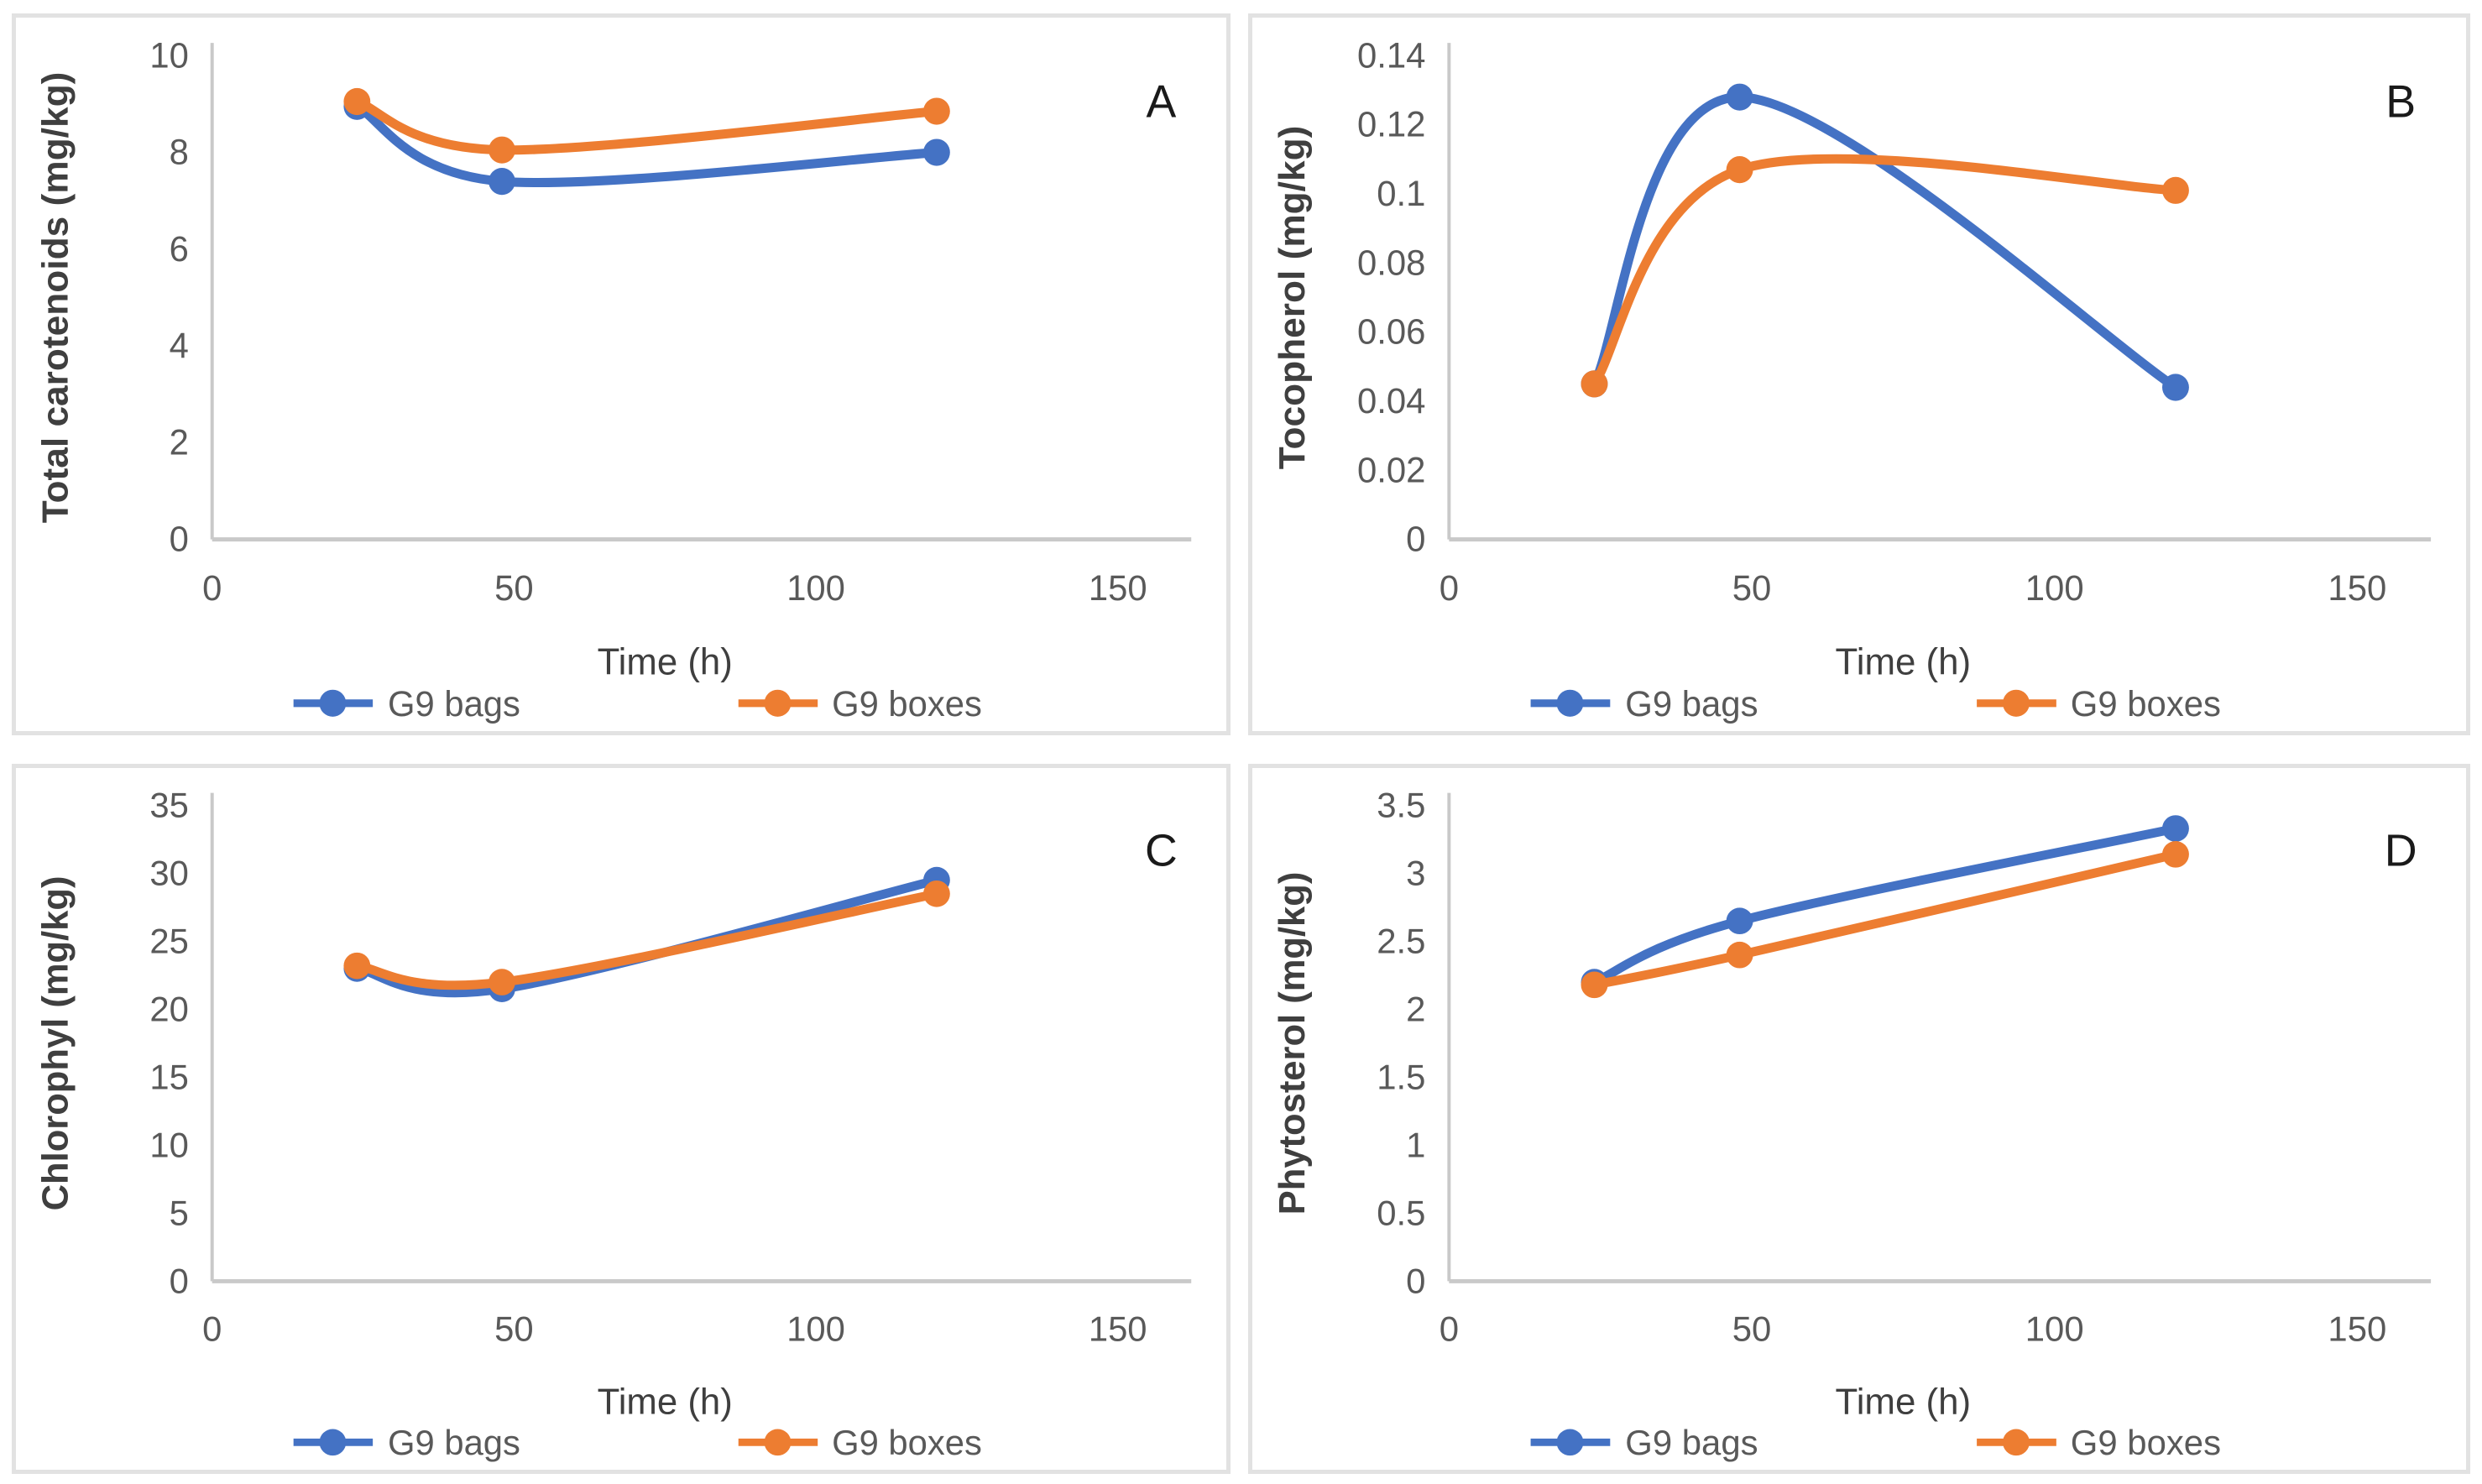 This screenshot has height=1484, width=2482. Describe the element at coordinates (1416, 873) in the screenshot. I see `y-tick-label: 3` at that location.